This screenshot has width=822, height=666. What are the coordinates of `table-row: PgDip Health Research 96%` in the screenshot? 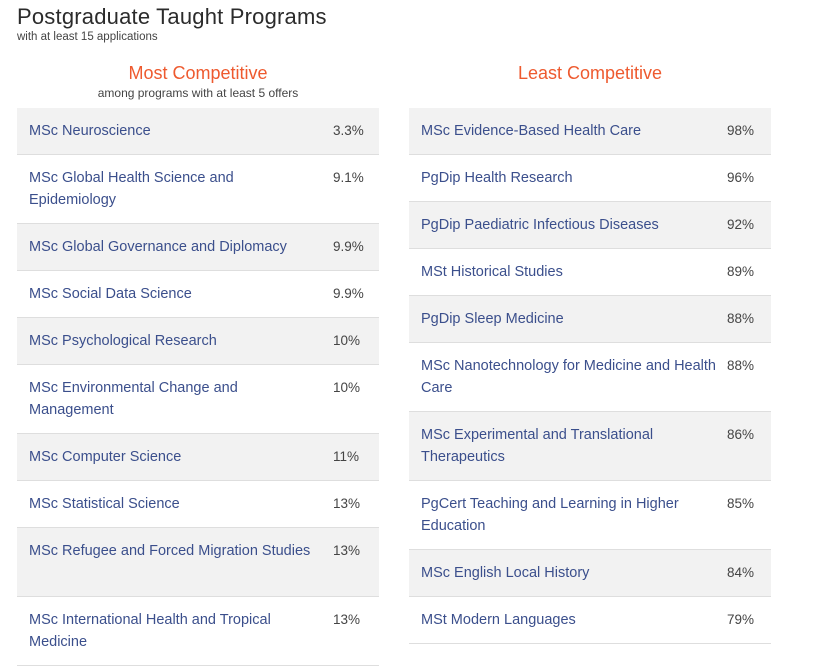 It's located at (590, 178).